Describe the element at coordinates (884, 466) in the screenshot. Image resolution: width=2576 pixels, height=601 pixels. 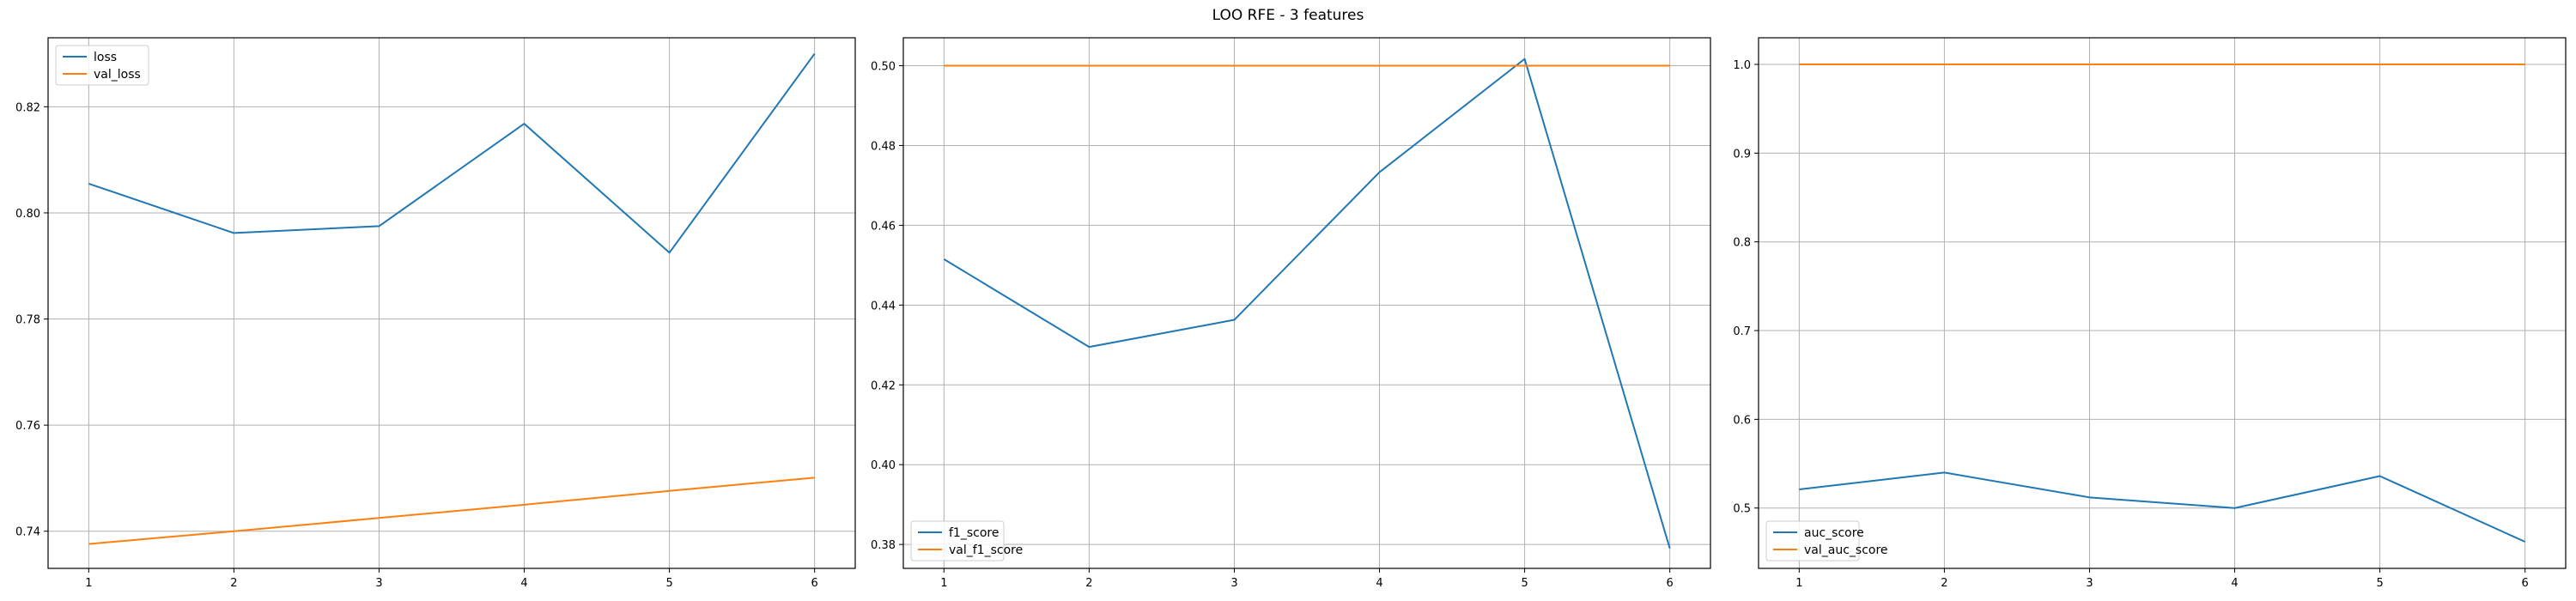
I see `y-tick-label: 0.40` at that location.